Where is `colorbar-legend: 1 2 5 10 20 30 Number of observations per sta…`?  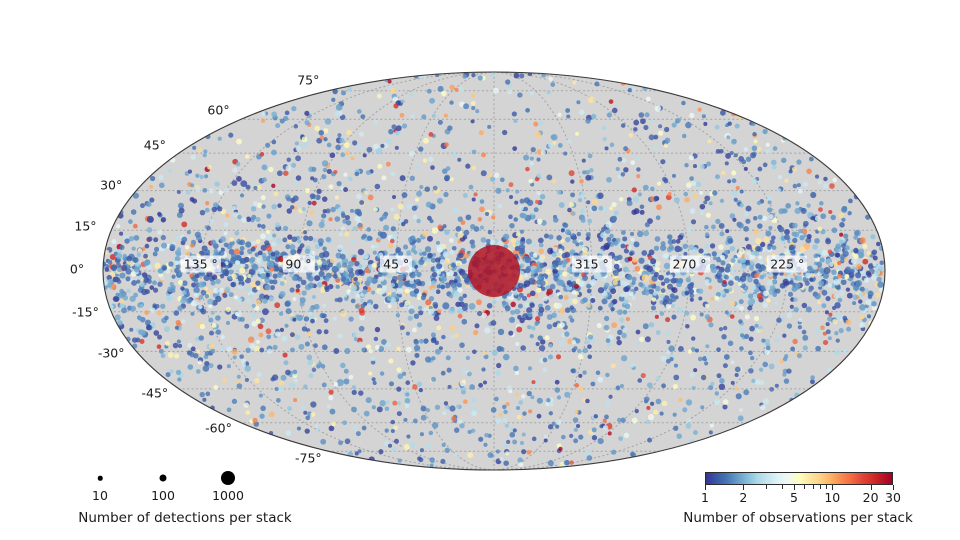
colorbar-legend: 1 2 5 10 20 30 Number of observations per sta… is located at coordinates (798, 501).